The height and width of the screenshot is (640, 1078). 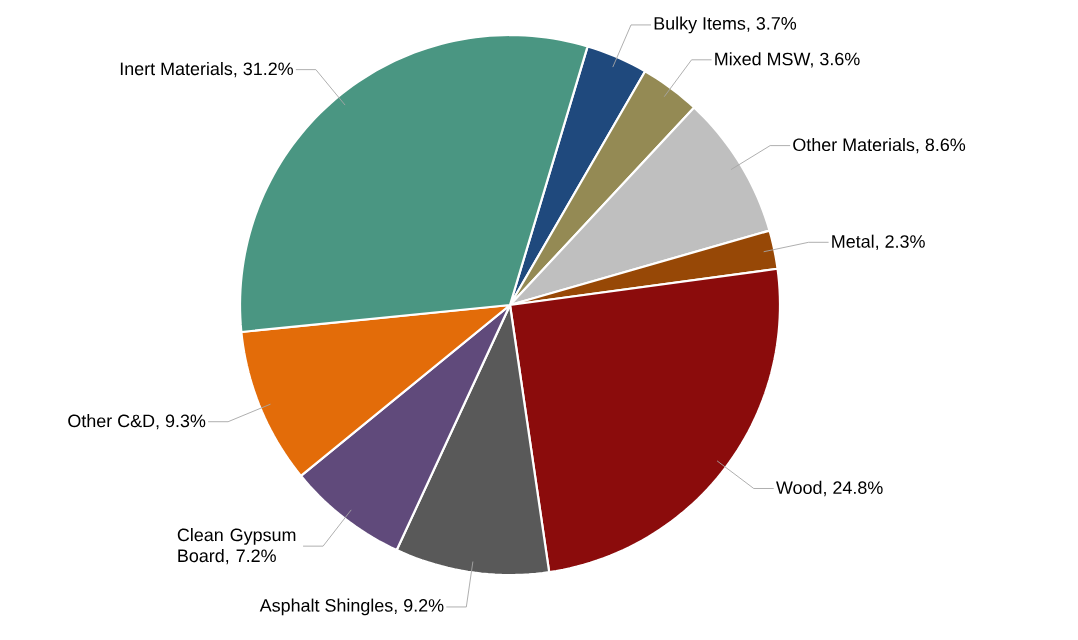 What do you see at coordinates (787, 60) in the screenshot?
I see `slice-label: Mixed MSW, 3.6%` at bounding box center [787, 60].